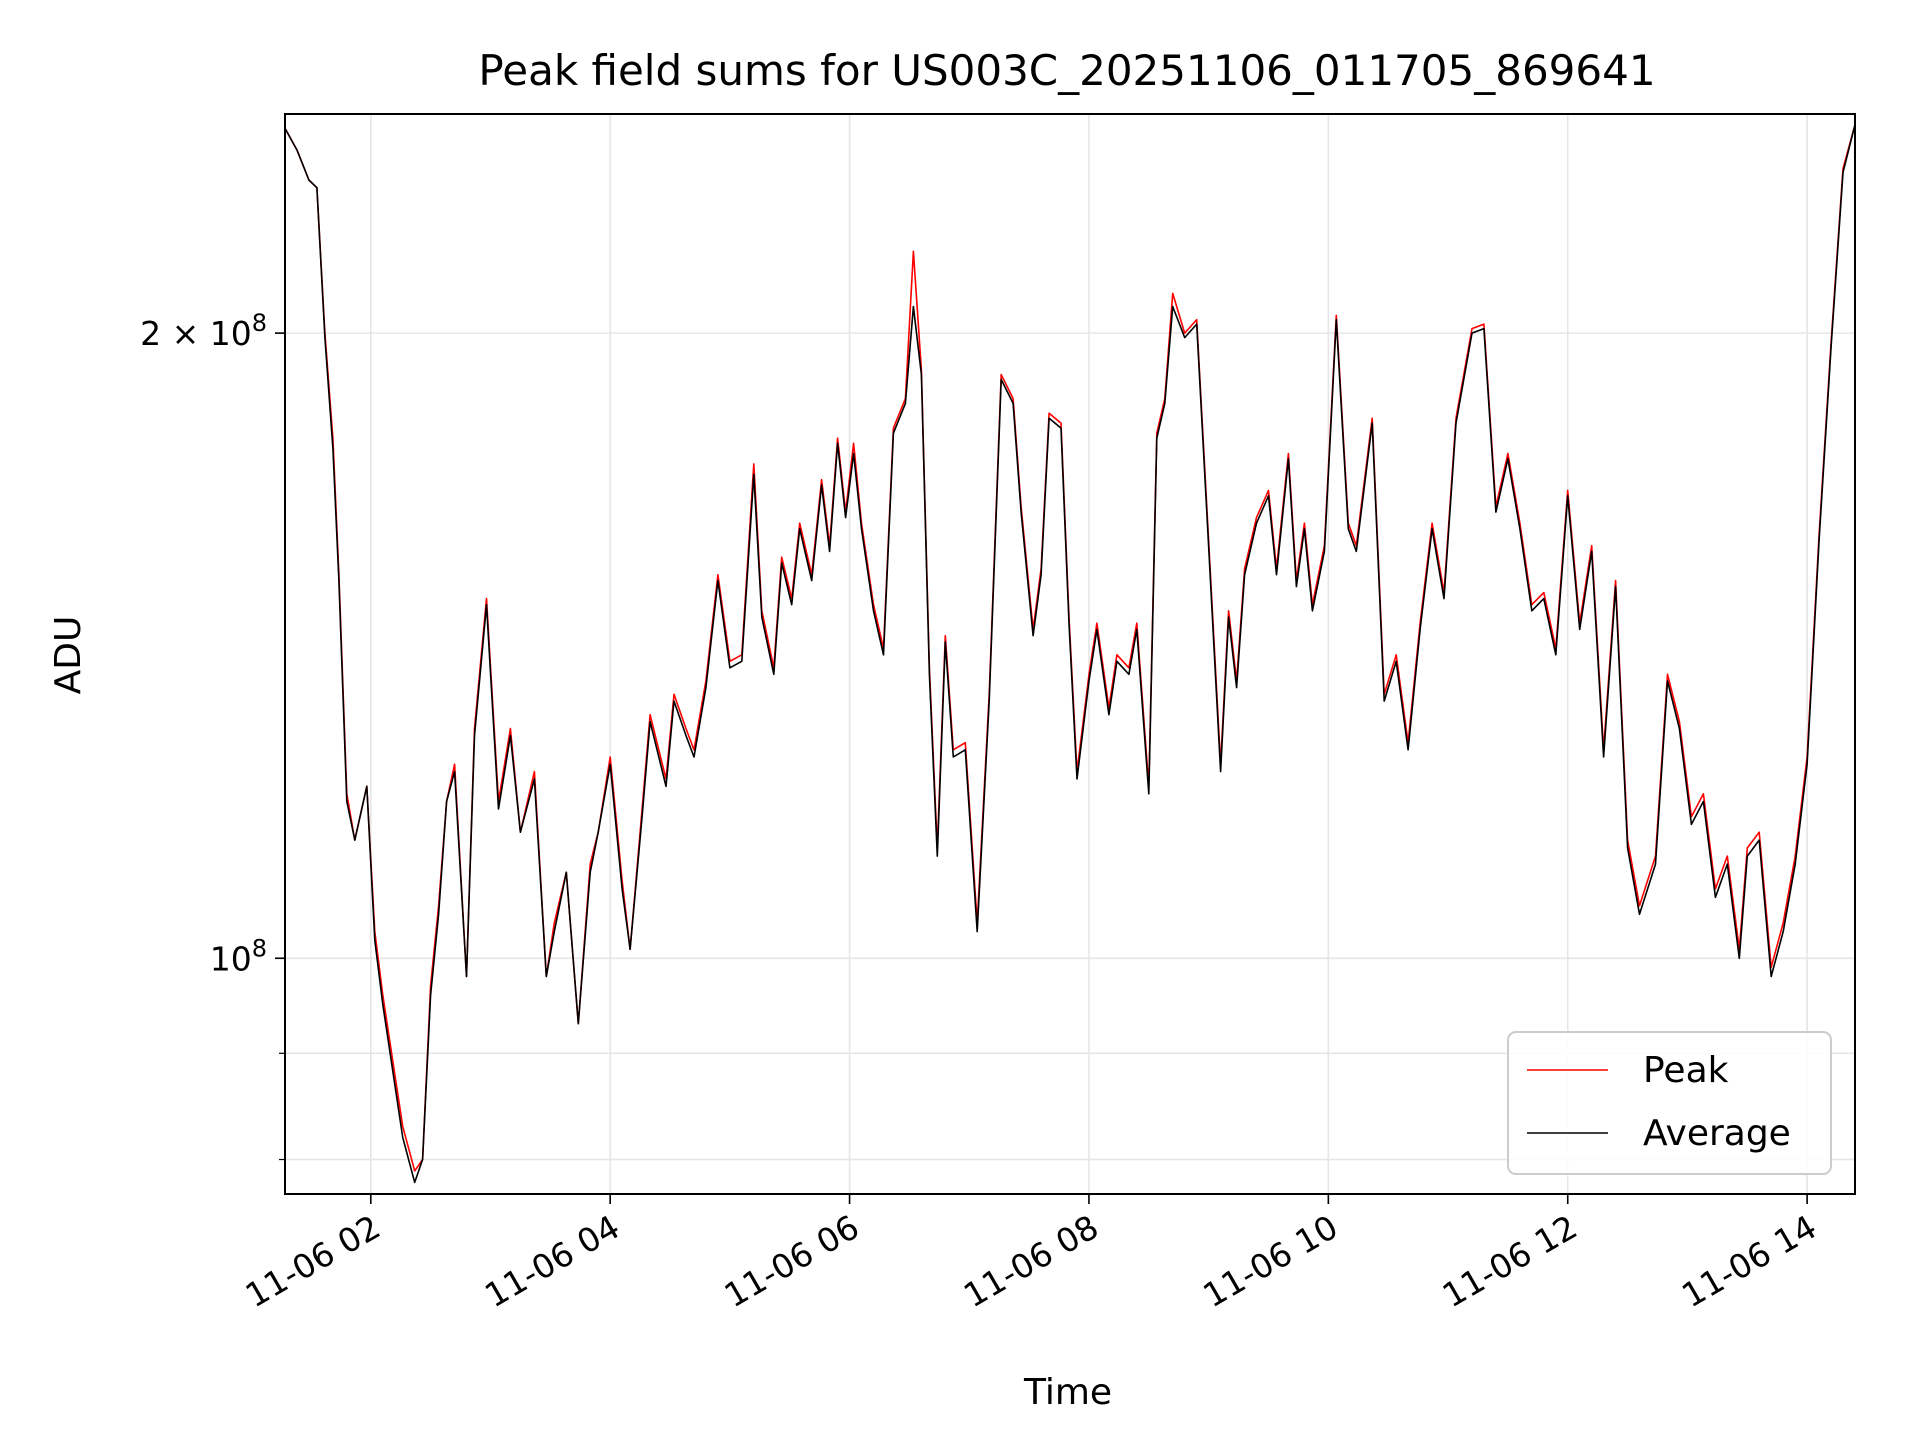 The image size is (1920, 1440). I want to click on y-tick-label: 2 × 108, so click(203, 331).